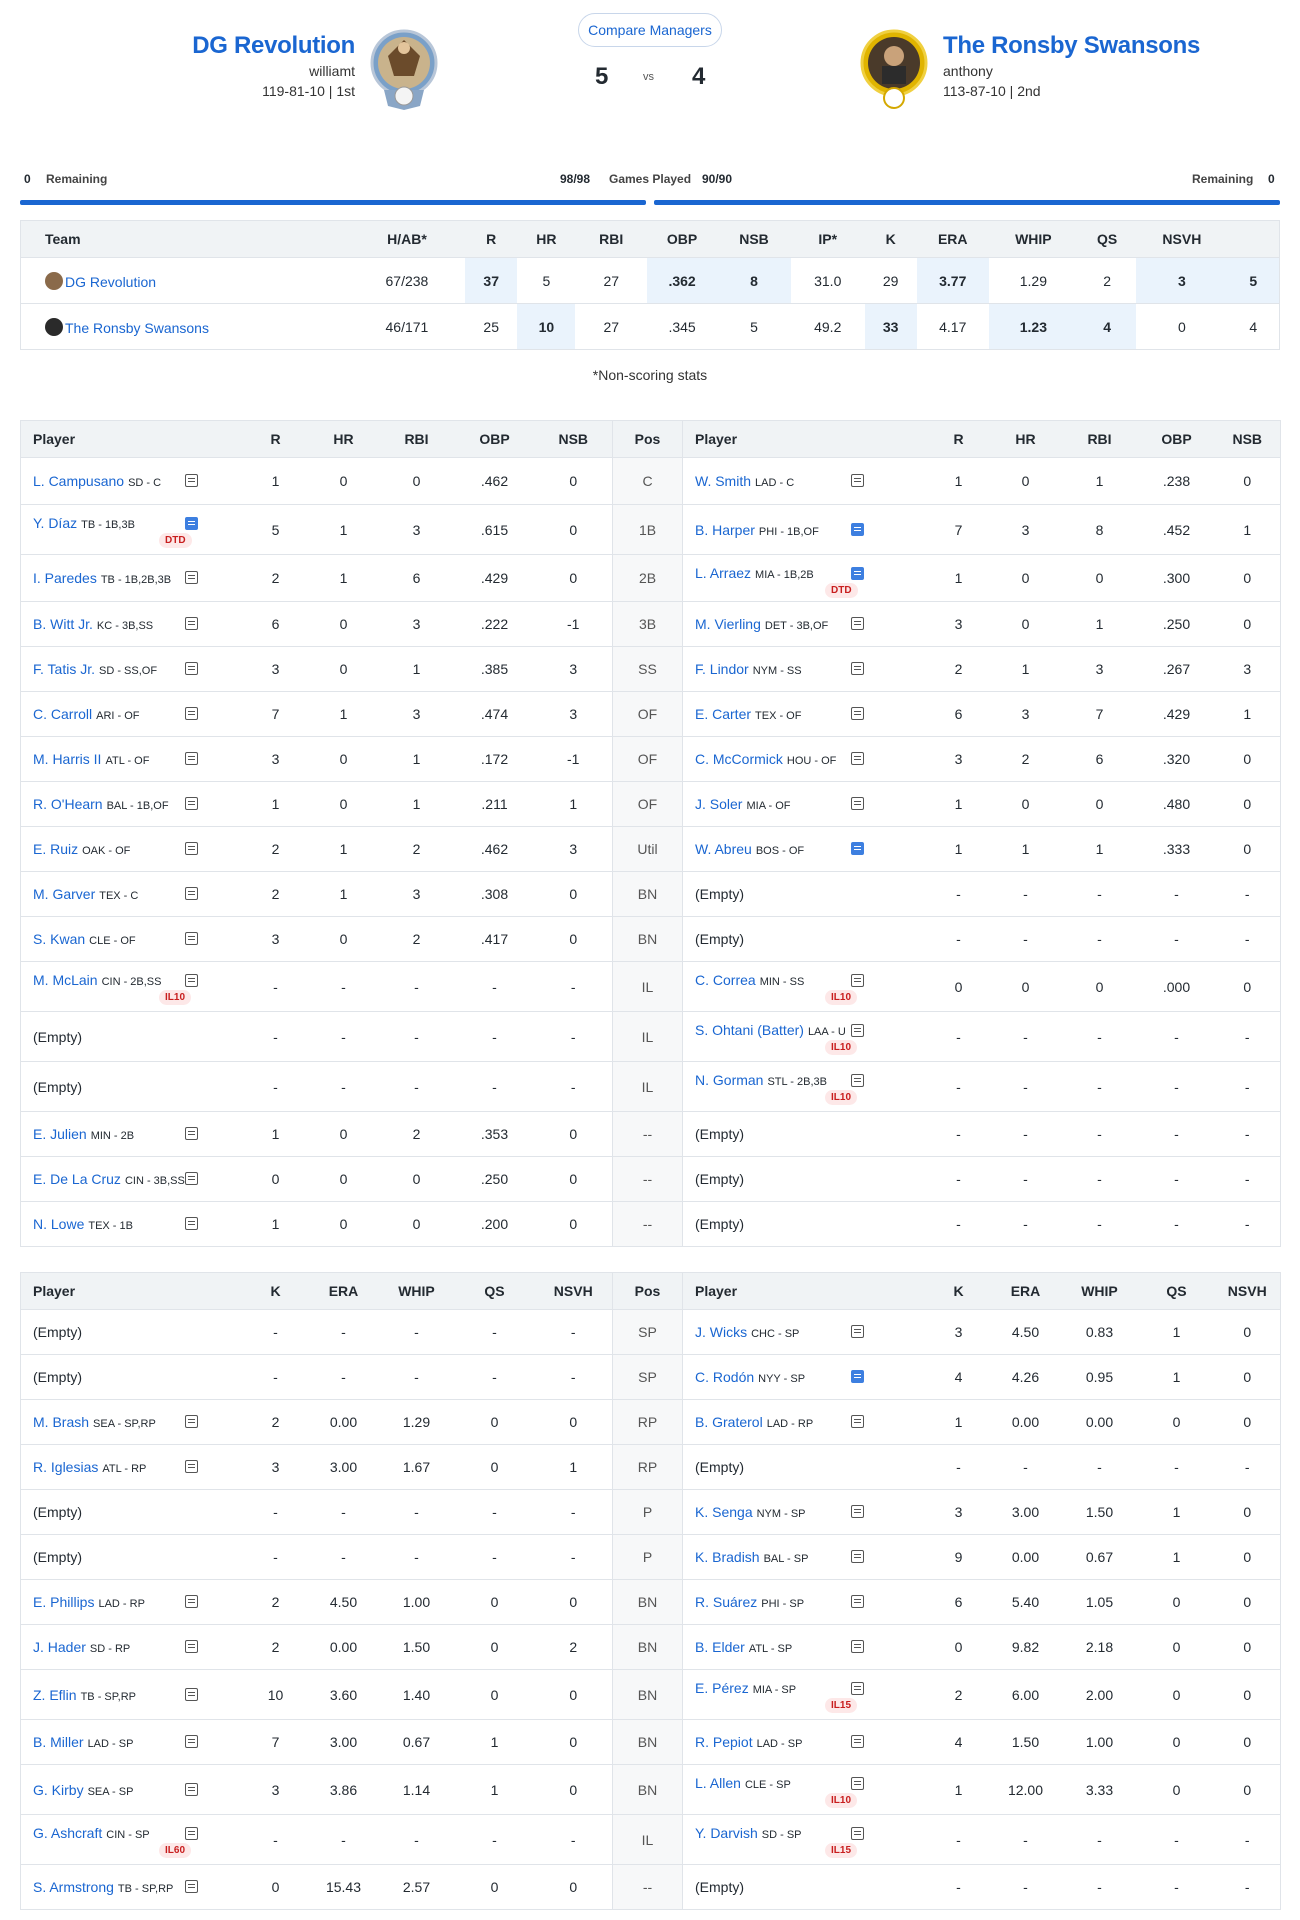  What do you see at coordinates (722, 1688) in the screenshot?
I see `player-name-link: E. Pérez` at bounding box center [722, 1688].